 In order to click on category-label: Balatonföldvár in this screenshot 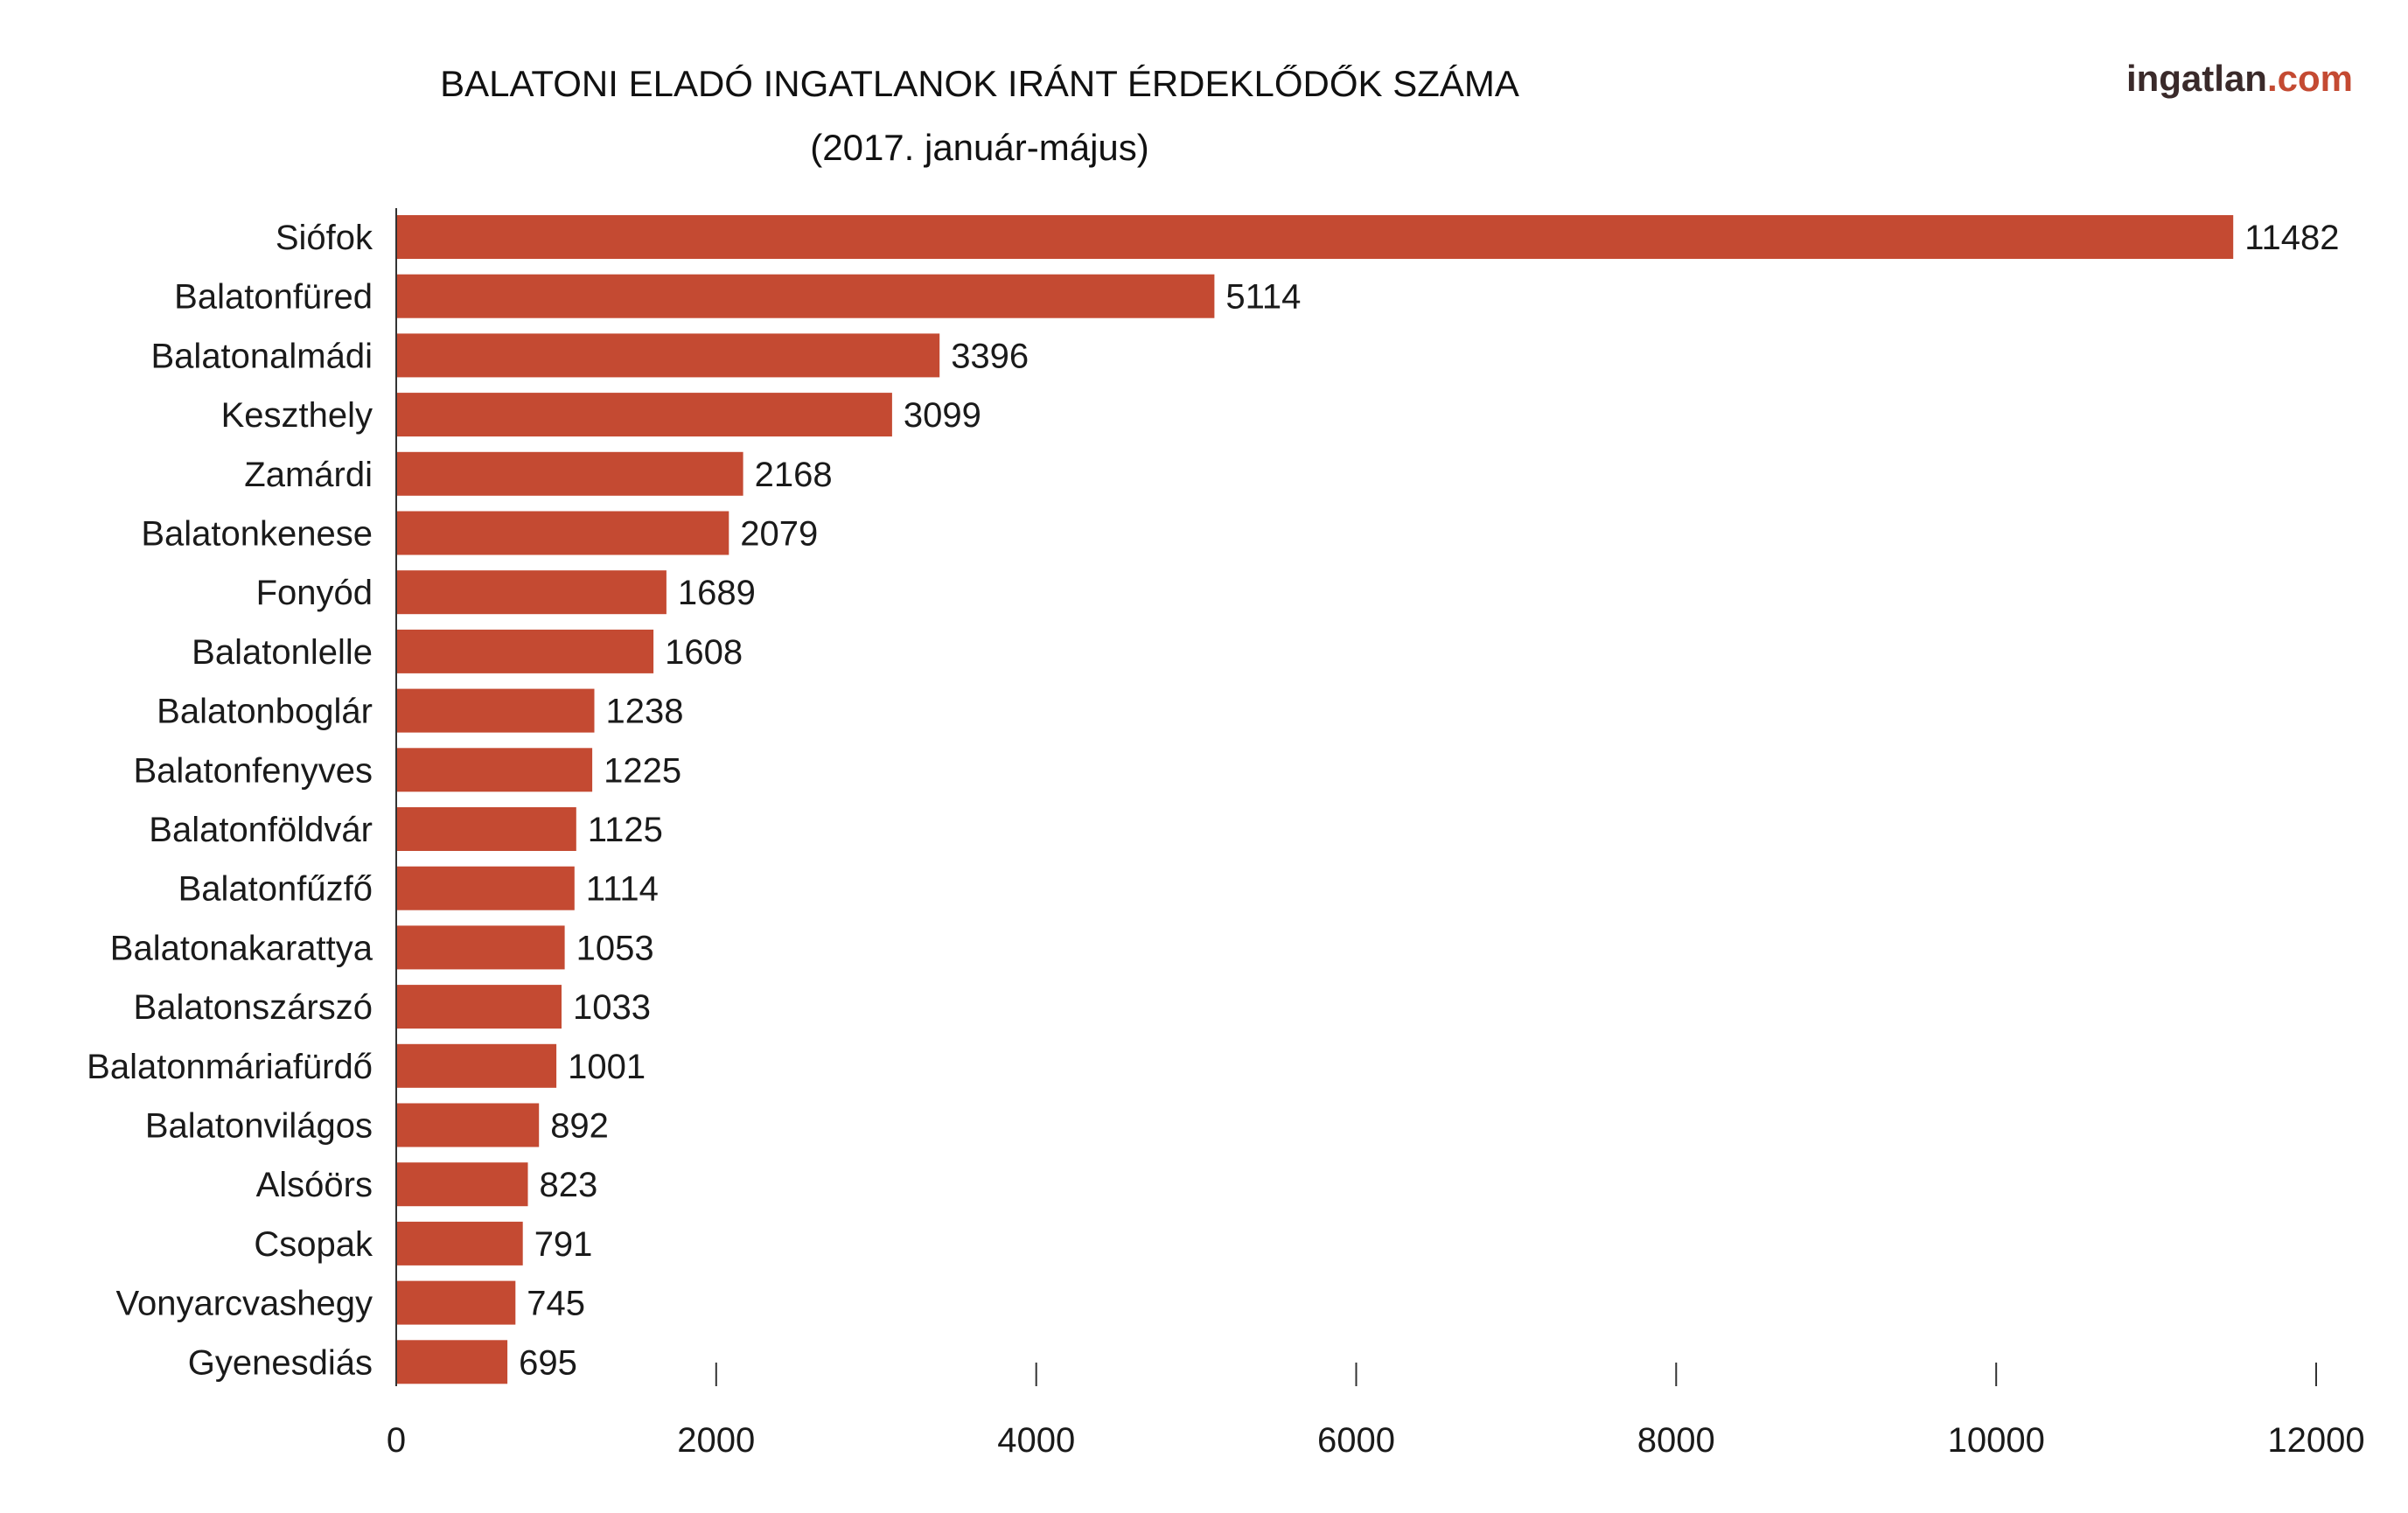, I will do `click(261, 830)`.